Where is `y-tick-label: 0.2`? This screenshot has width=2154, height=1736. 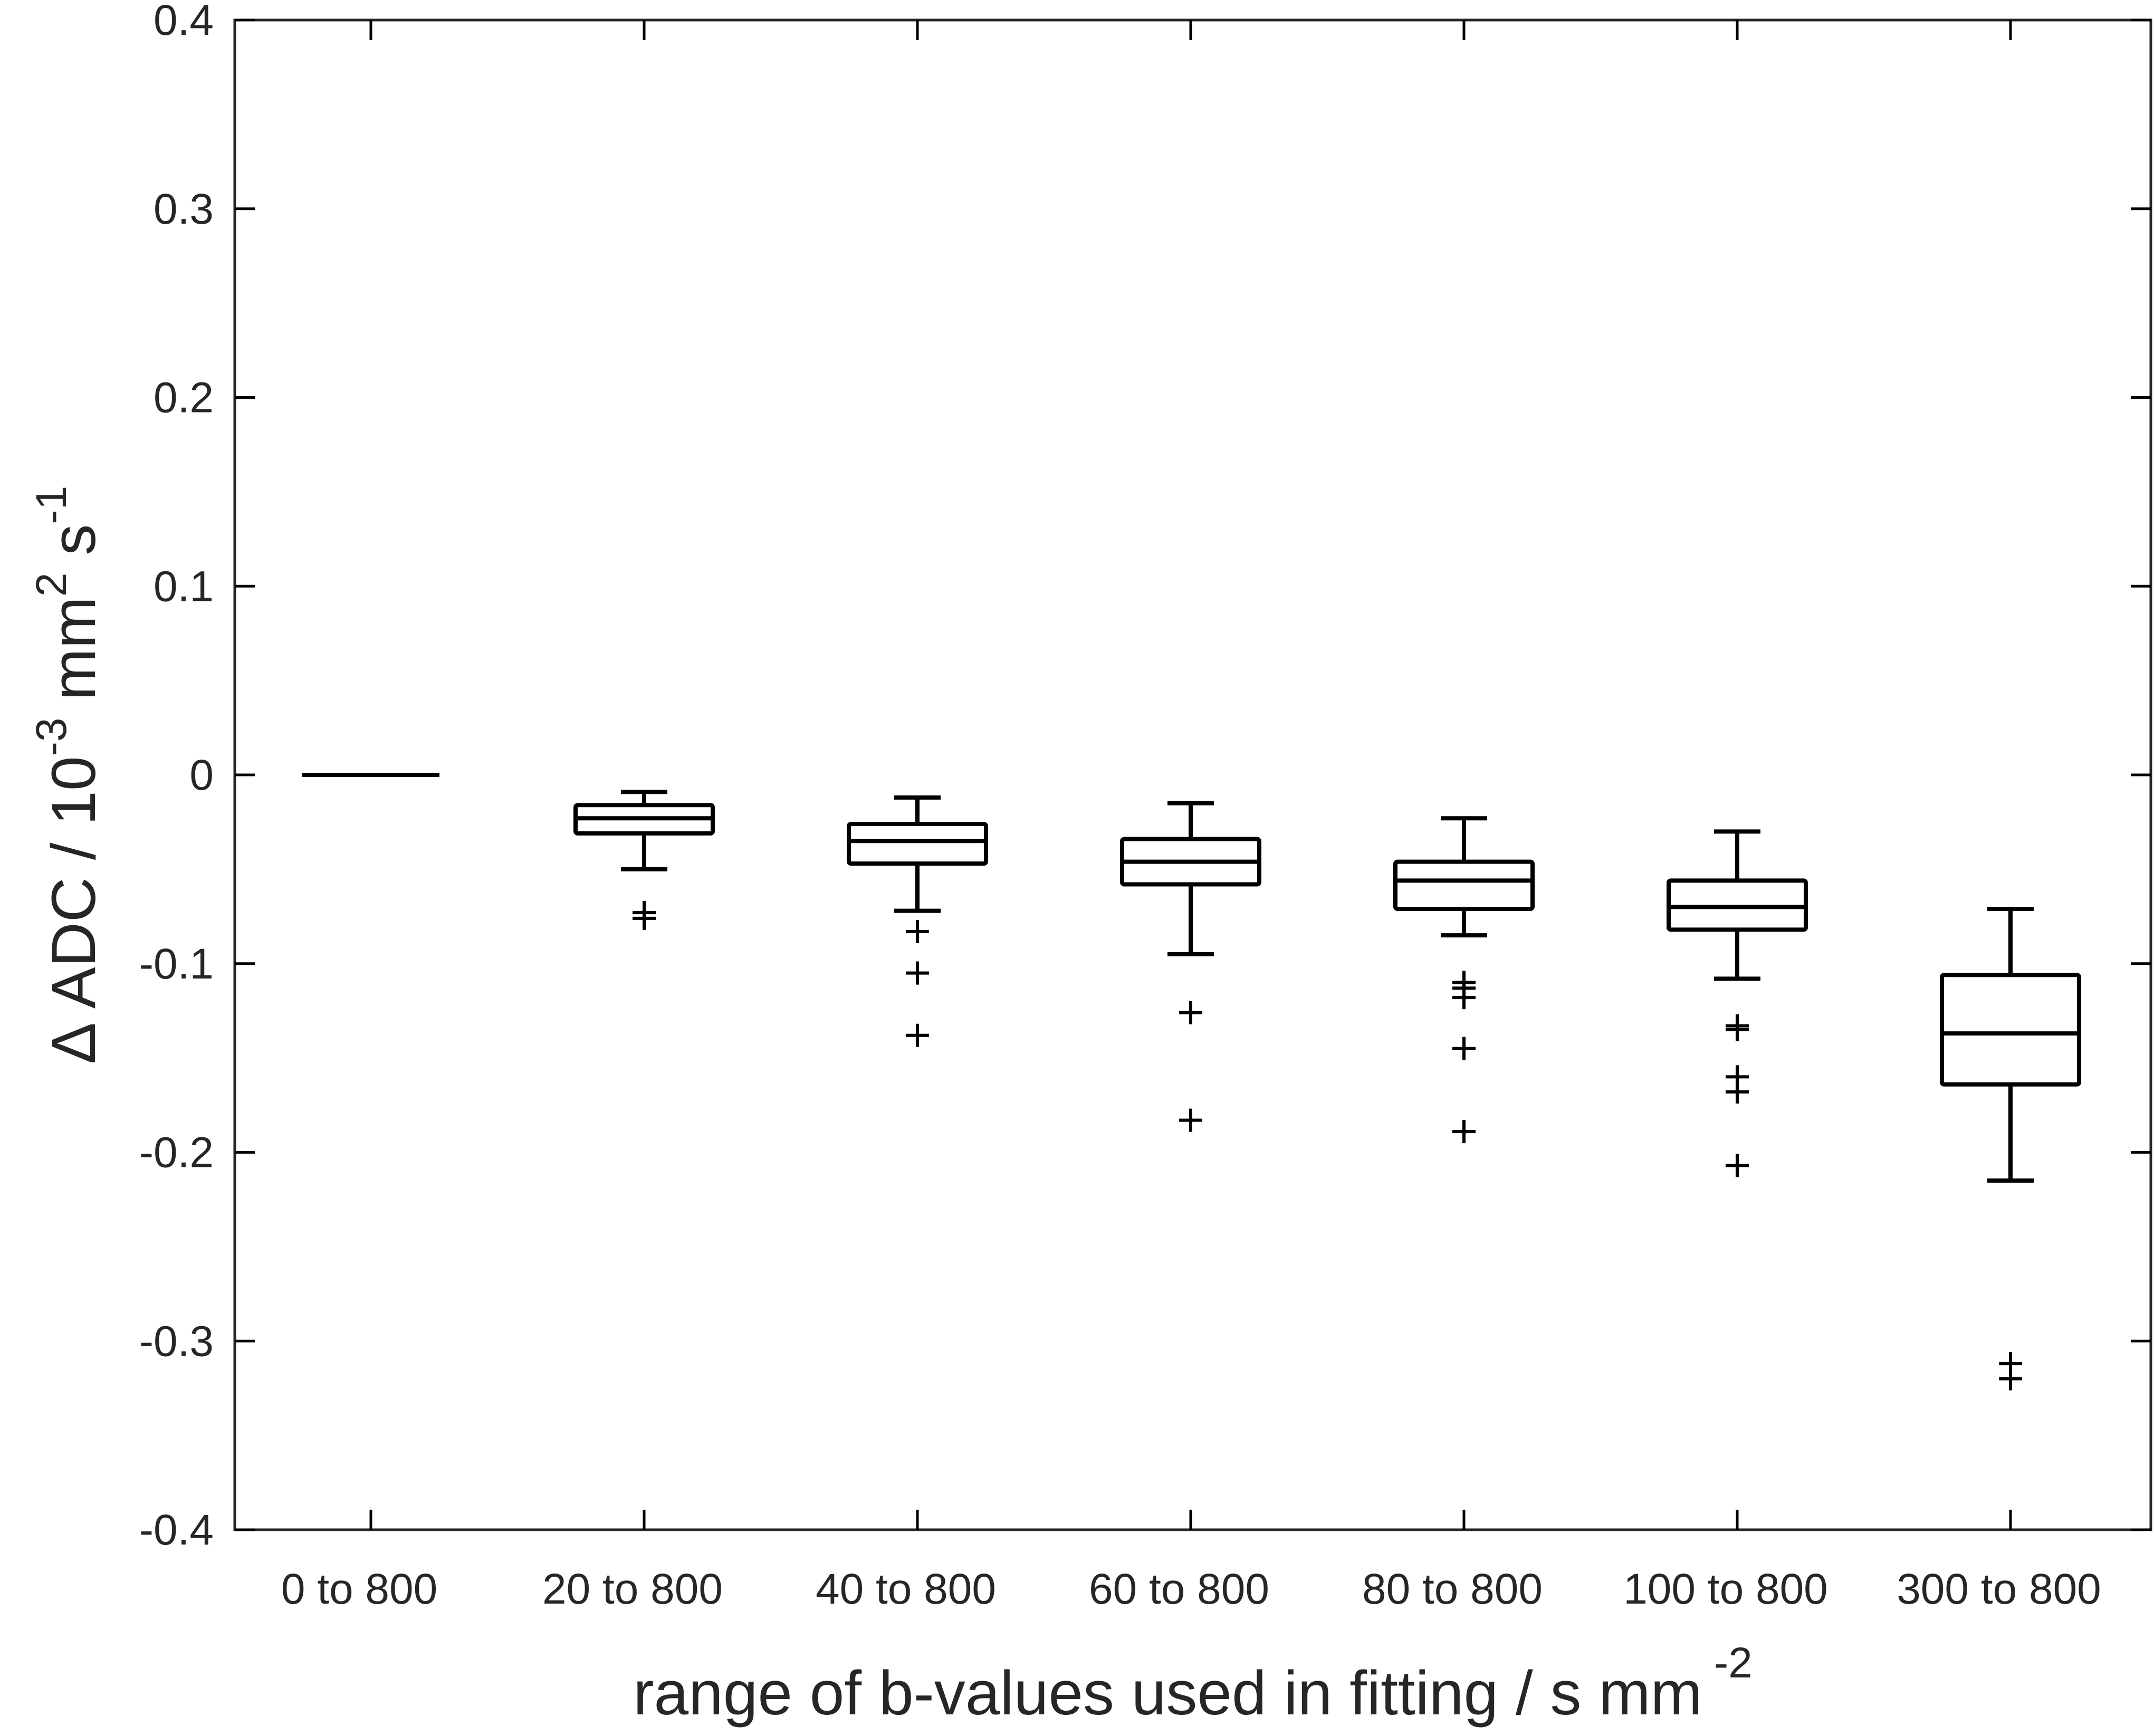 y-tick-label: 0.2 is located at coordinates (184, 398).